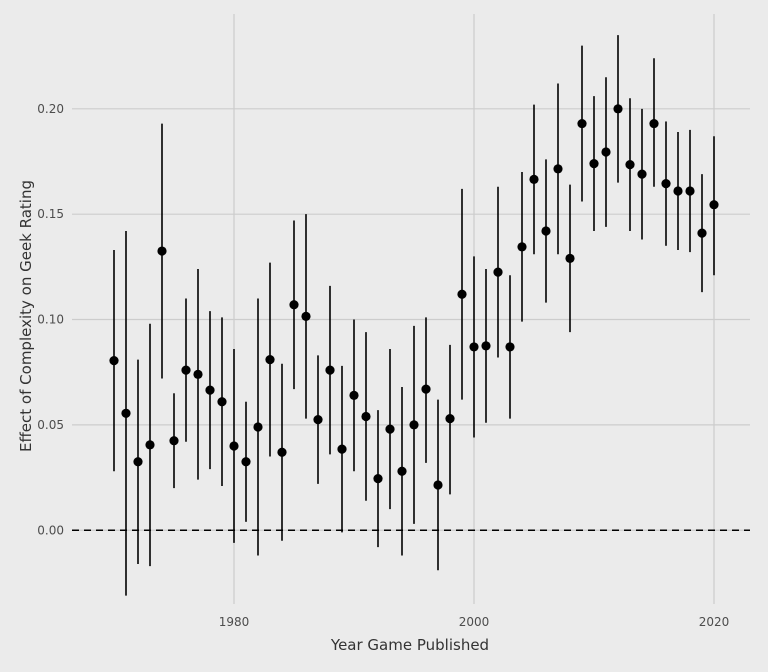  Describe the element at coordinates (26, 316) in the screenshot. I see `y-axis-title: Effect of Complexity on Geek Rating` at that location.